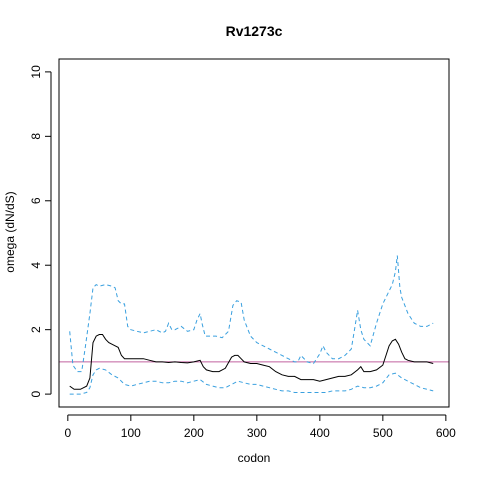  I want to click on series-line-estimate, so click(251, 362).